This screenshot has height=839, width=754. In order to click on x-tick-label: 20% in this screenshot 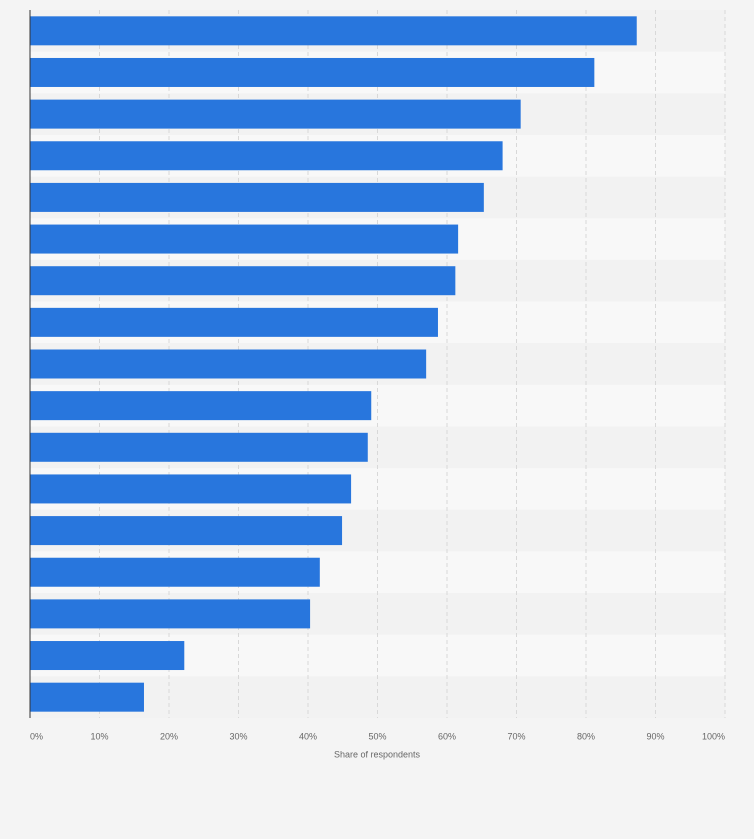, I will do `click(169, 736)`.